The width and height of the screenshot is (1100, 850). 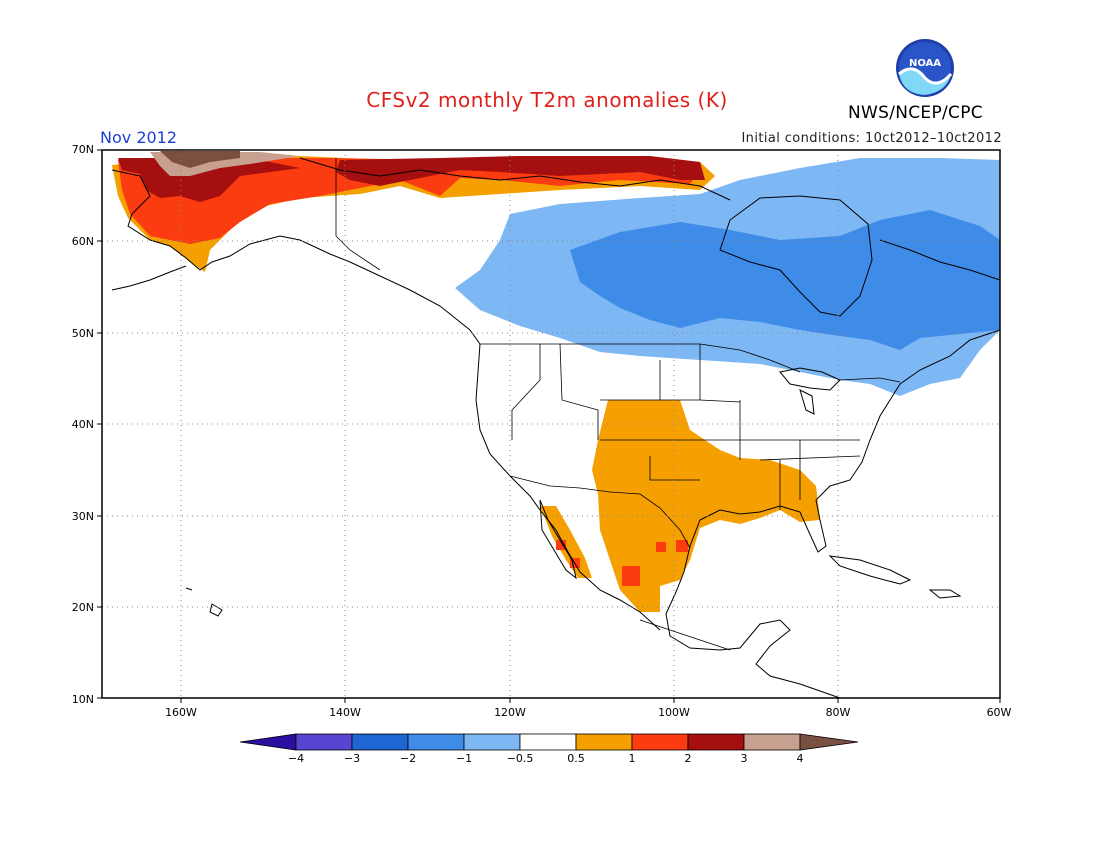 I want to click on colorbar-label: 0.5, so click(x=576, y=758).